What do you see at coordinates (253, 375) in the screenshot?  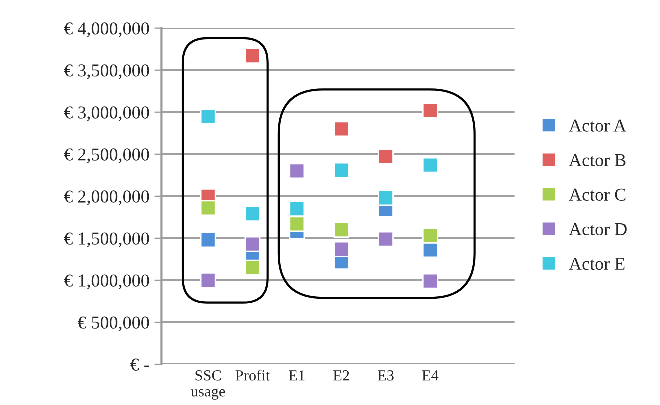 I see `x-tick-label: Profit` at bounding box center [253, 375].